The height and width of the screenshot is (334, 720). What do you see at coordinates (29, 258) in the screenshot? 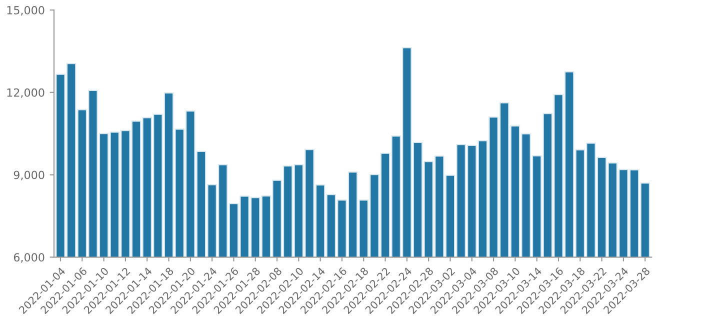
I see `y-tick-label: 6,000` at bounding box center [29, 258].